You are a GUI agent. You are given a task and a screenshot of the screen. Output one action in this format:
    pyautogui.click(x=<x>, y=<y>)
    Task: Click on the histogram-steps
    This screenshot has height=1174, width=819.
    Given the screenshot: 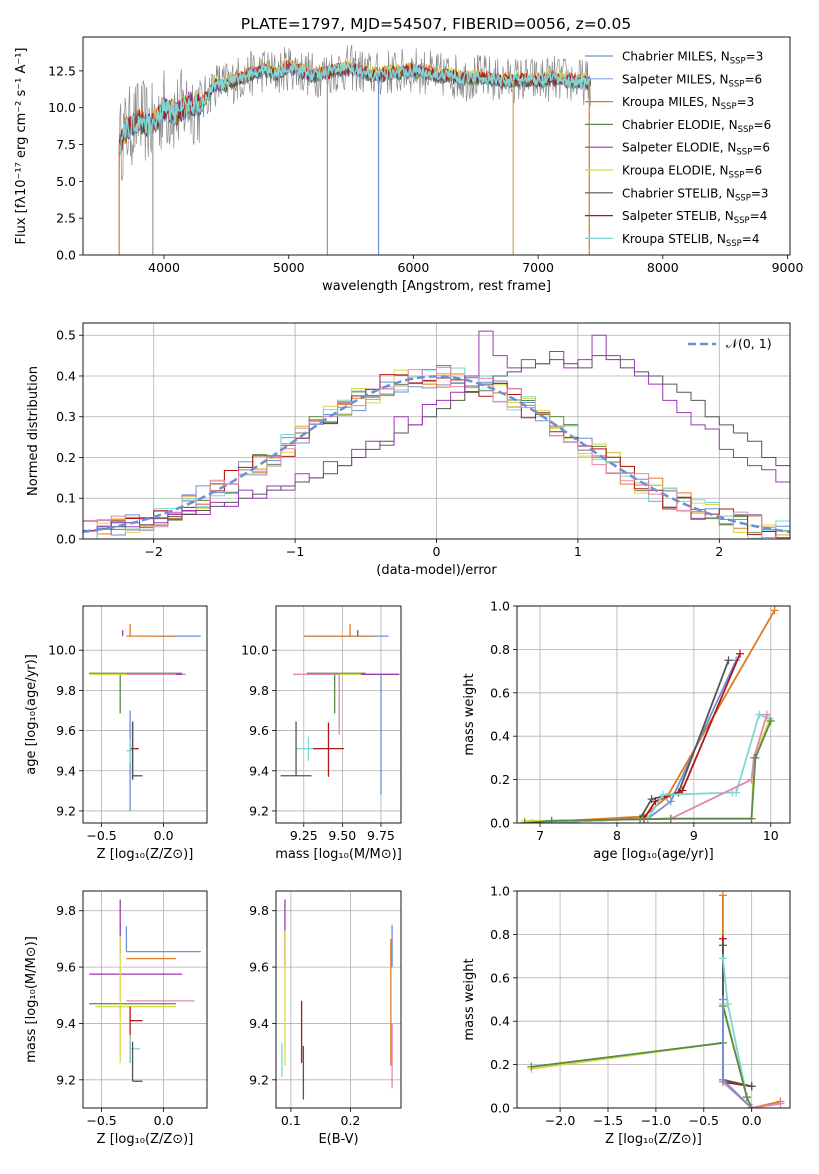 What is the action you would take?
    pyautogui.click(x=436, y=452)
    